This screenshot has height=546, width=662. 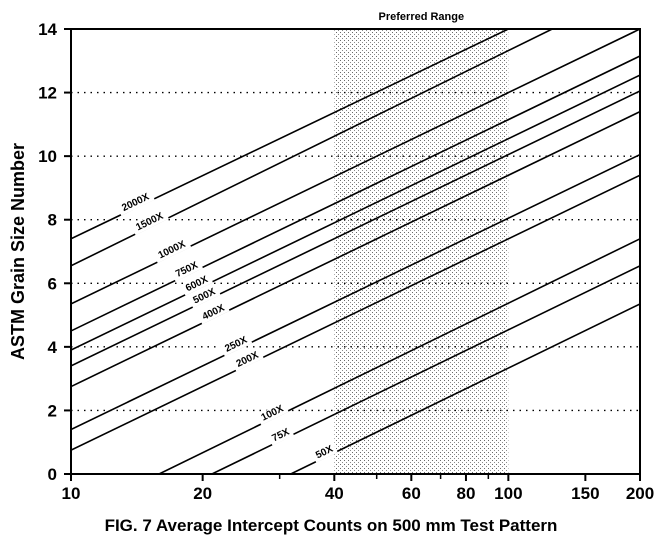 I want to click on series-label: 1500X, so click(x=149, y=222).